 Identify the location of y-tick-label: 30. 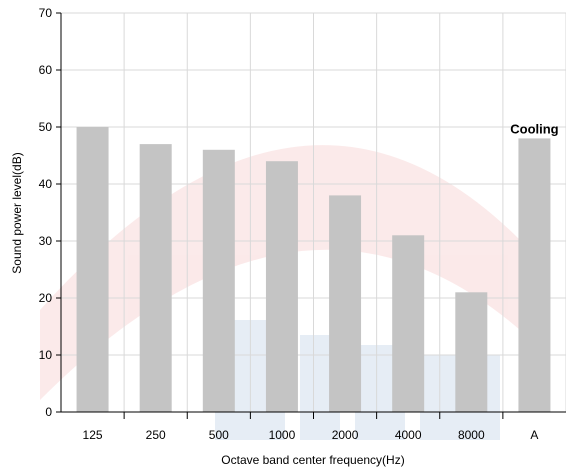
(46, 241).